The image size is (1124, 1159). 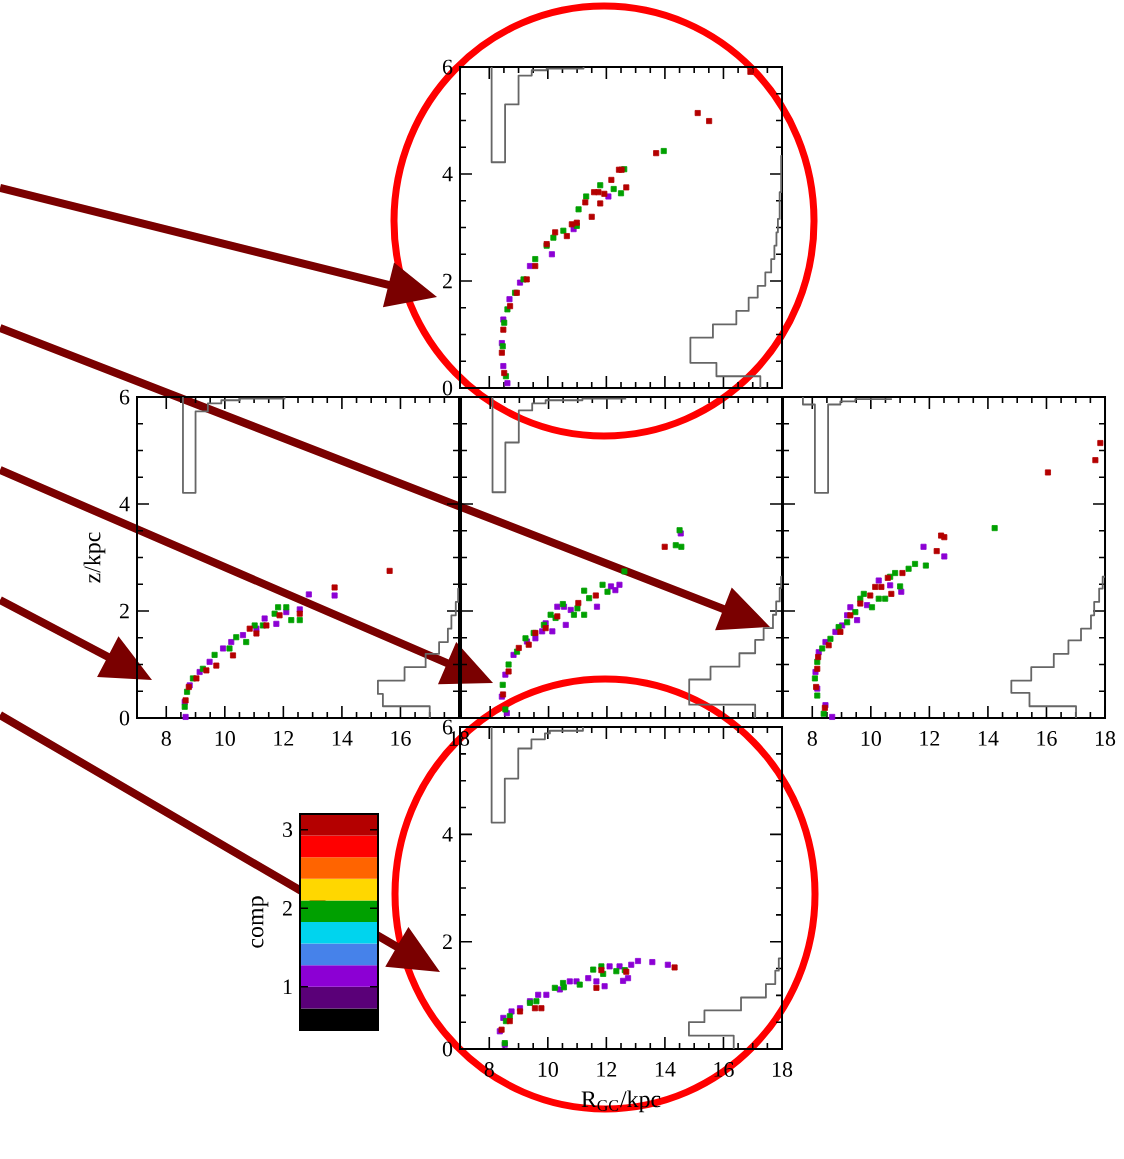 I want to click on color-bar-title: comp, so click(x=260, y=922).